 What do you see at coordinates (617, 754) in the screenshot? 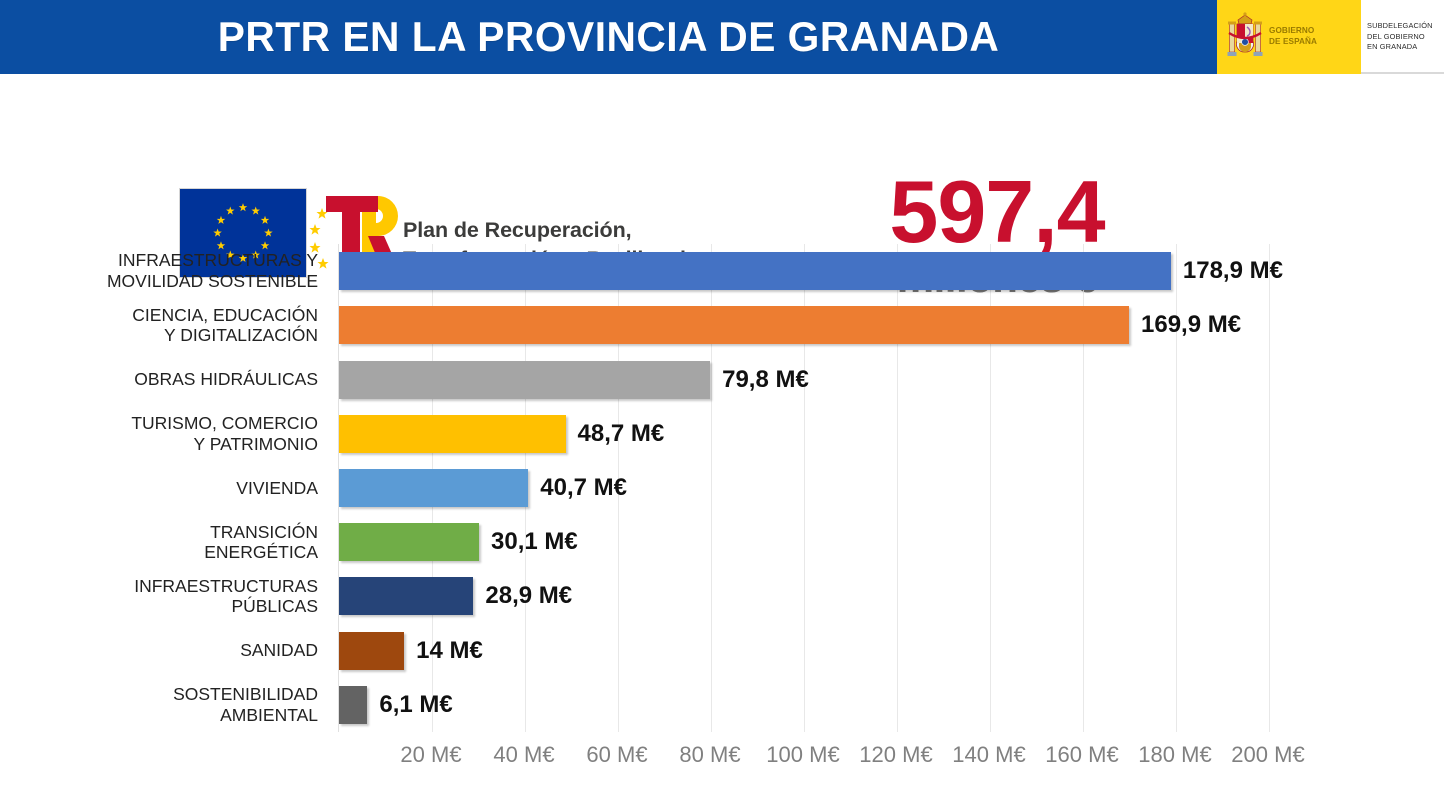
I see `axis-tick-label: 60 M€` at bounding box center [617, 754].